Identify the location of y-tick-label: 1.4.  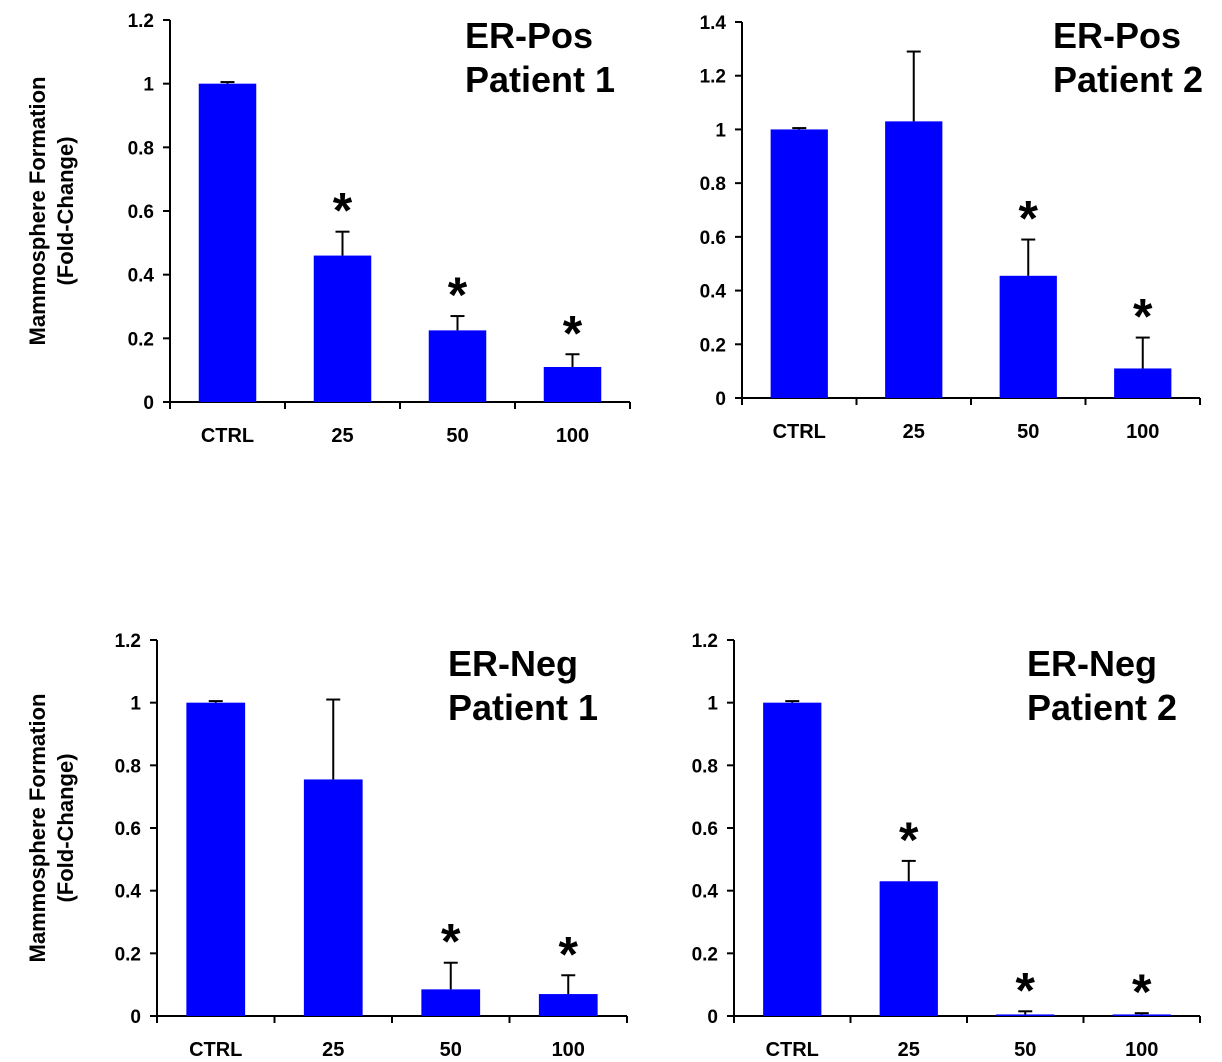
(713, 23).